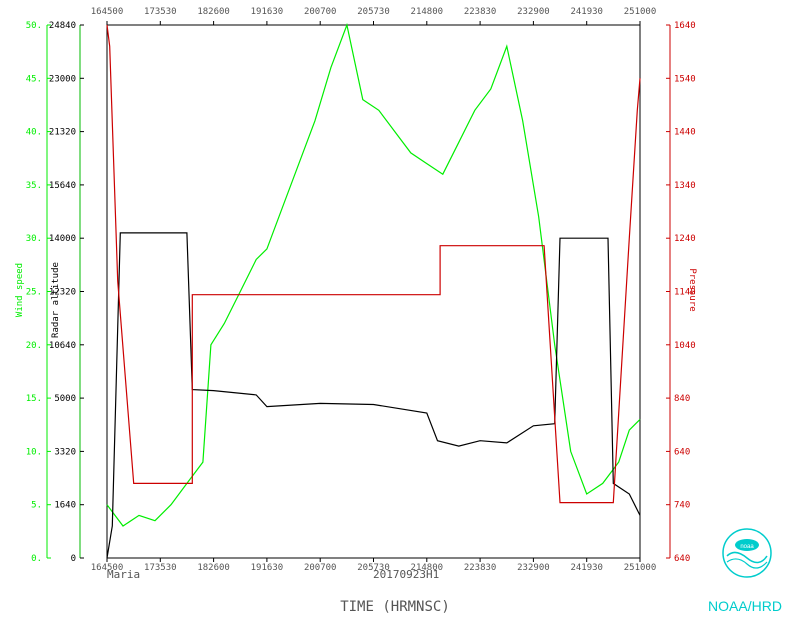 The width and height of the screenshot is (800, 640). I want to click on top-x-tick-label: 164500, so click(107, 12).